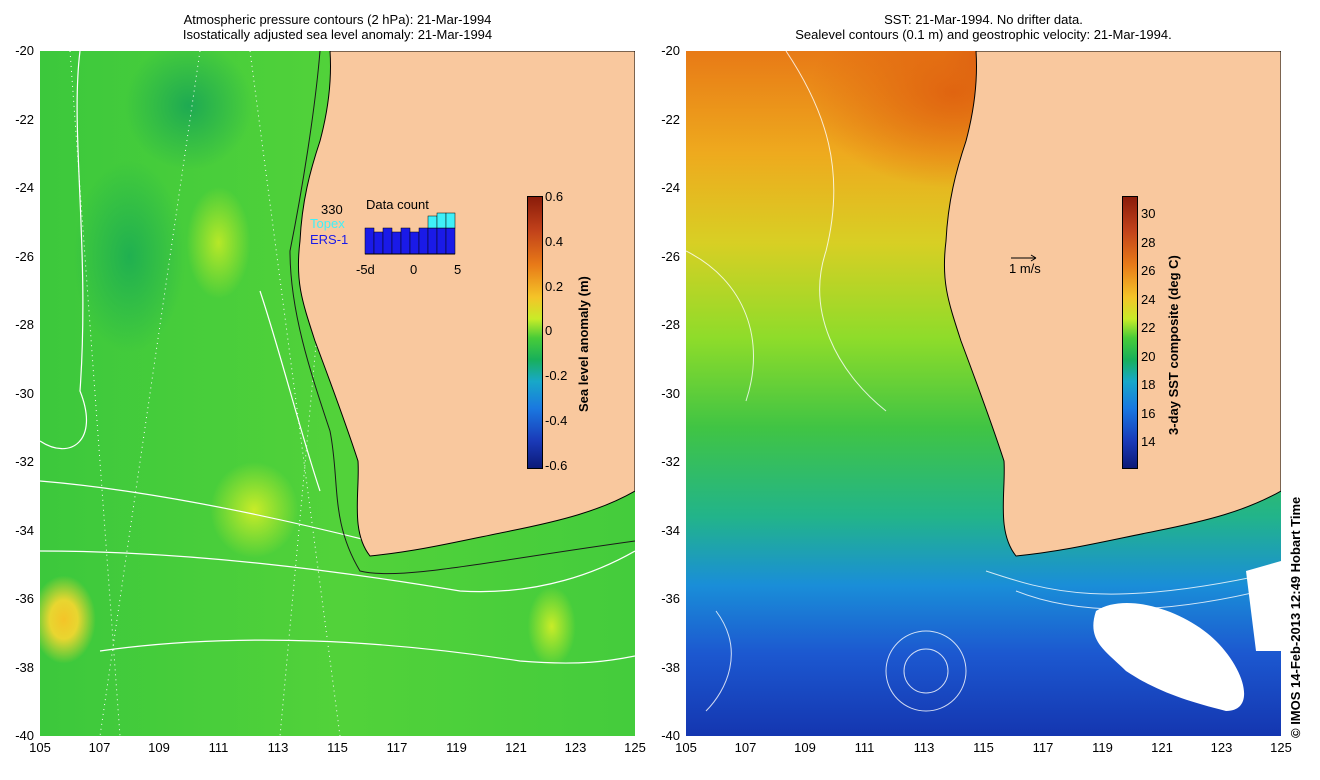  What do you see at coordinates (1130, 332) in the screenshot?
I see `sst-colorbar` at bounding box center [1130, 332].